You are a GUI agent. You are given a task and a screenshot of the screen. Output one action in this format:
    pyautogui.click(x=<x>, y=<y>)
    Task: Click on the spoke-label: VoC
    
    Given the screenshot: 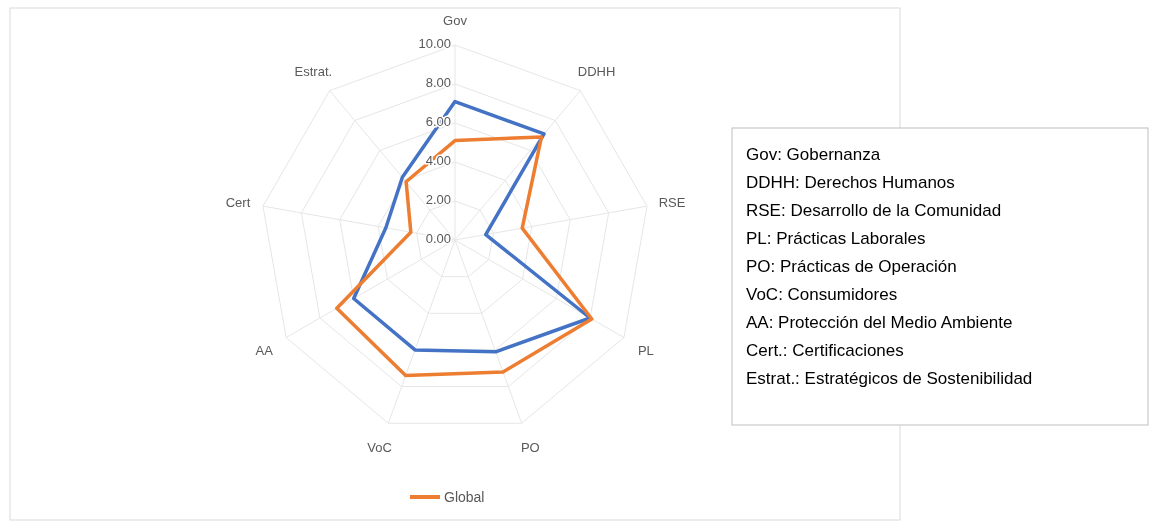 What is the action you would take?
    pyautogui.click(x=379, y=448)
    